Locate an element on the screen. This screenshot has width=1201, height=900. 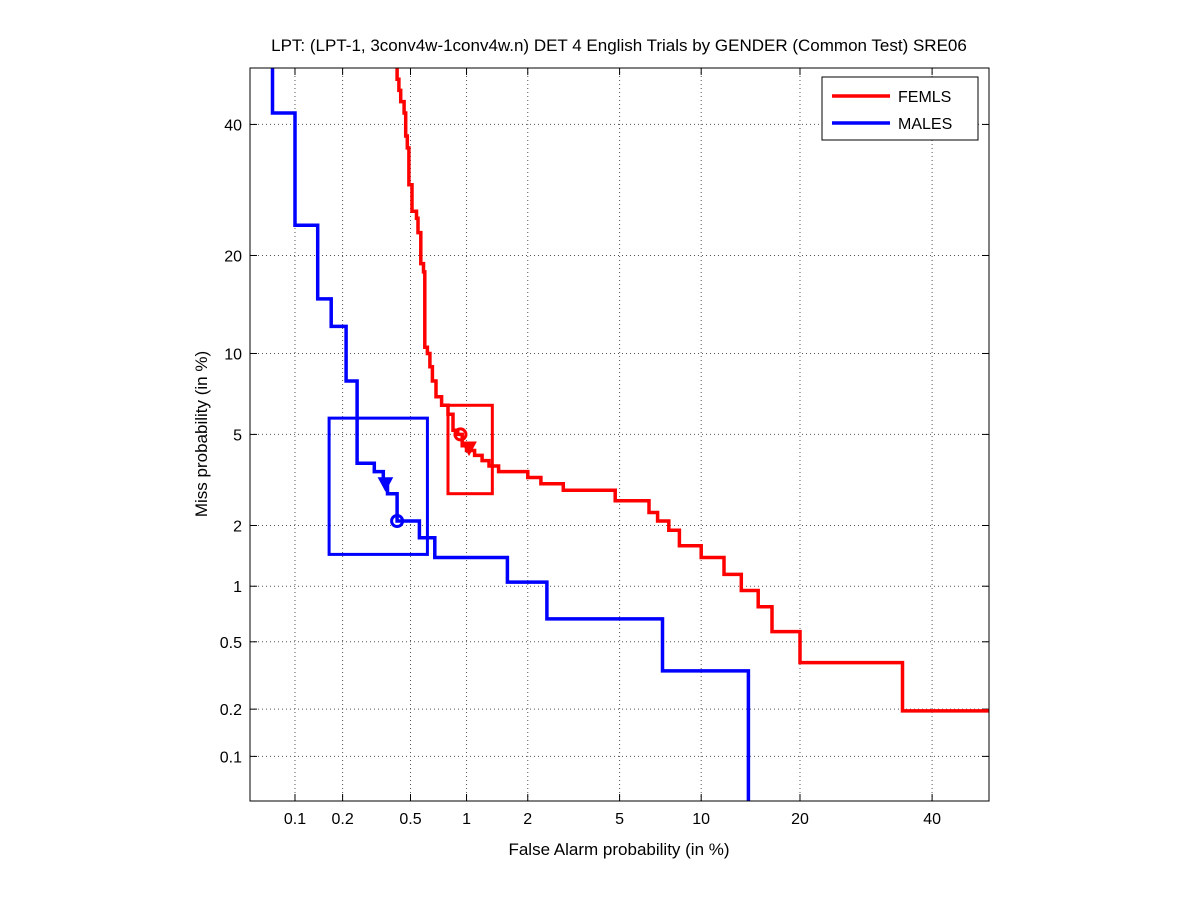
confidence-box-males is located at coordinates (378, 486).